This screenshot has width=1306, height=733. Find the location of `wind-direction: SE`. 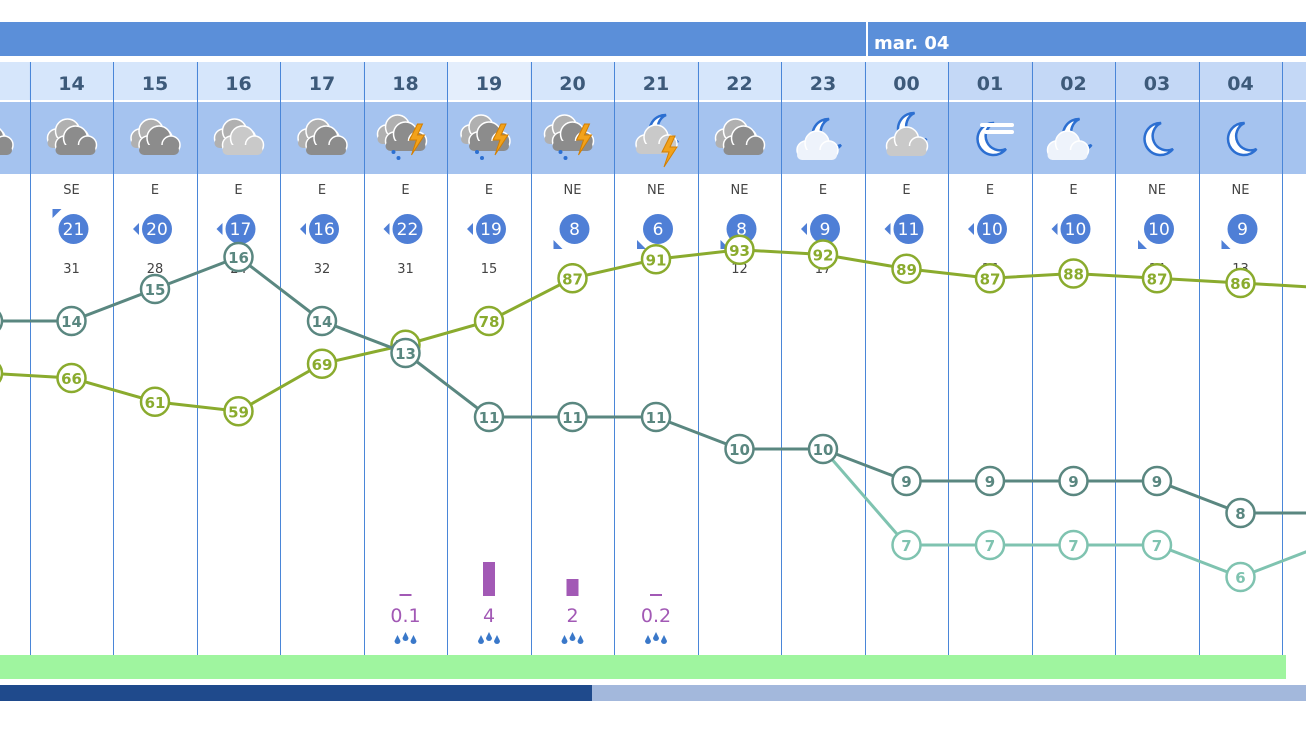

wind-direction: SE is located at coordinates (71, 190).